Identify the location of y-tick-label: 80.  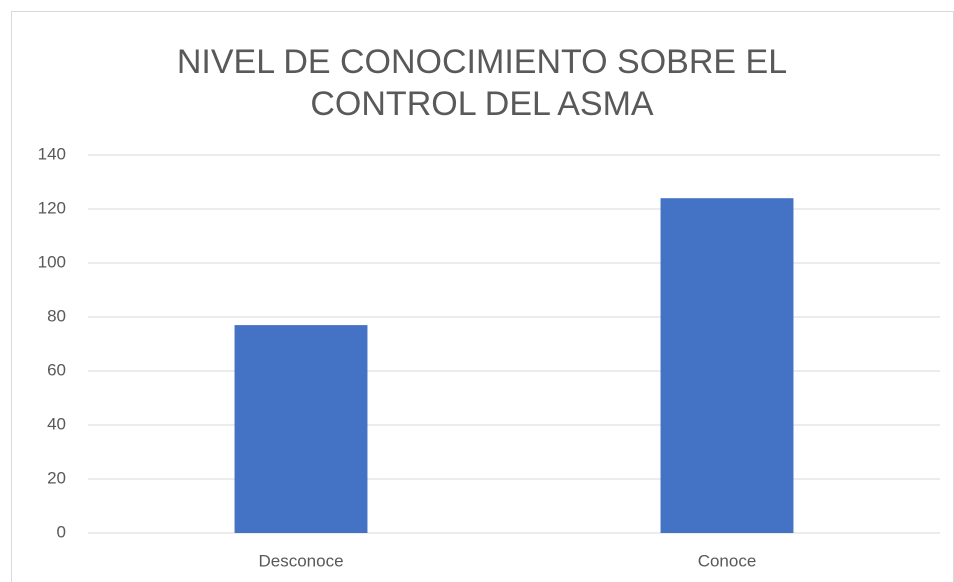
(56, 315).